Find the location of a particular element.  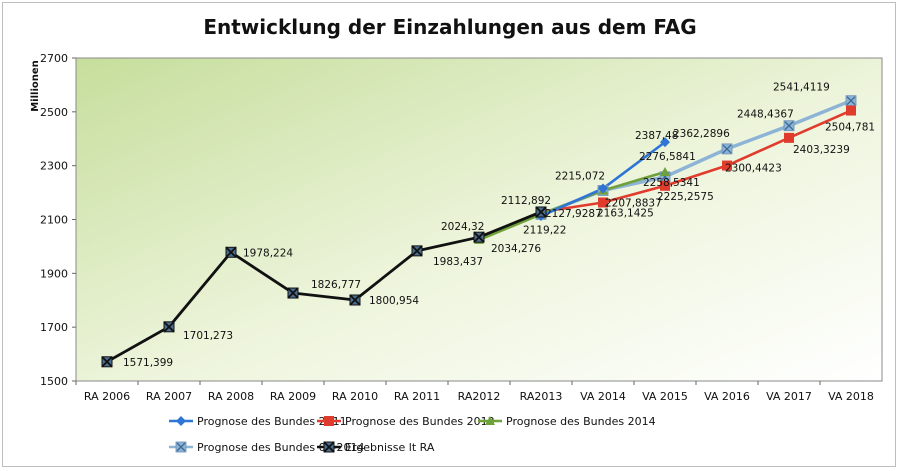

x-tick-label: RA 2006 is located at coordinates (107, 396).